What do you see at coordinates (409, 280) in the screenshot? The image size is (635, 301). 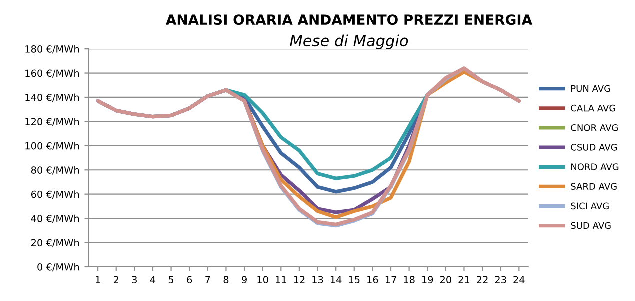 I see `x-tick-label: 18` at bounding box center [409, 280].